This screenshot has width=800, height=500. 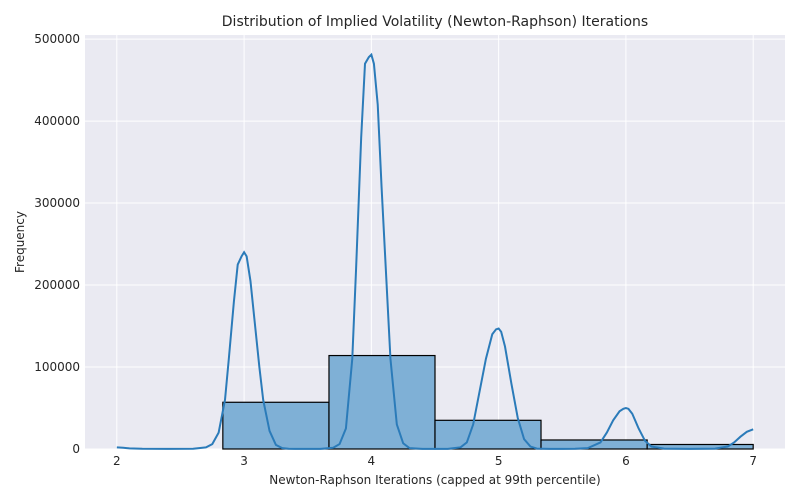 I want to click on bars-layer, so click(x=488, y=402).